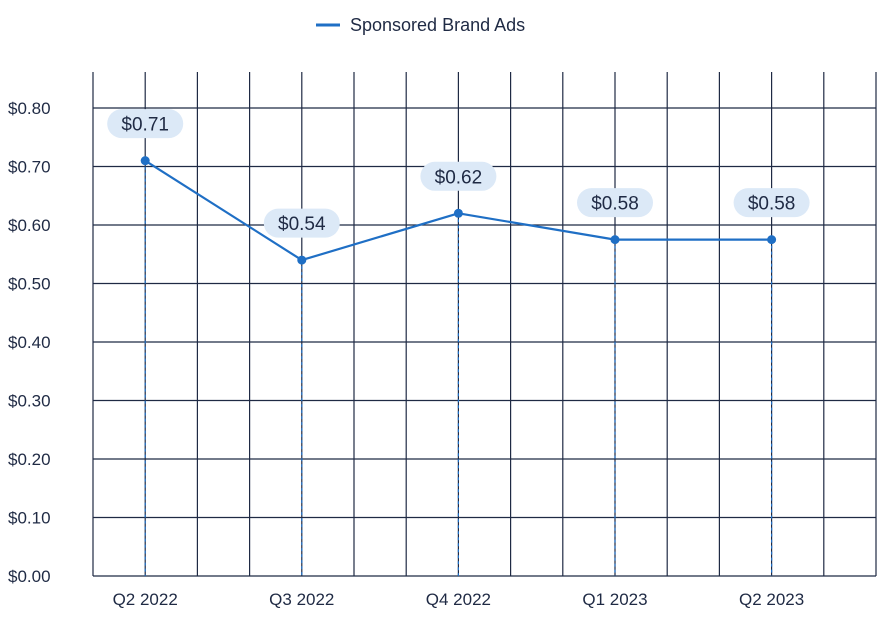 This screenshot has width=889, height=618. Describe the element at coordinates (29, 459) in the screenshot. I see `y-tick-label: $0.20` at that location.